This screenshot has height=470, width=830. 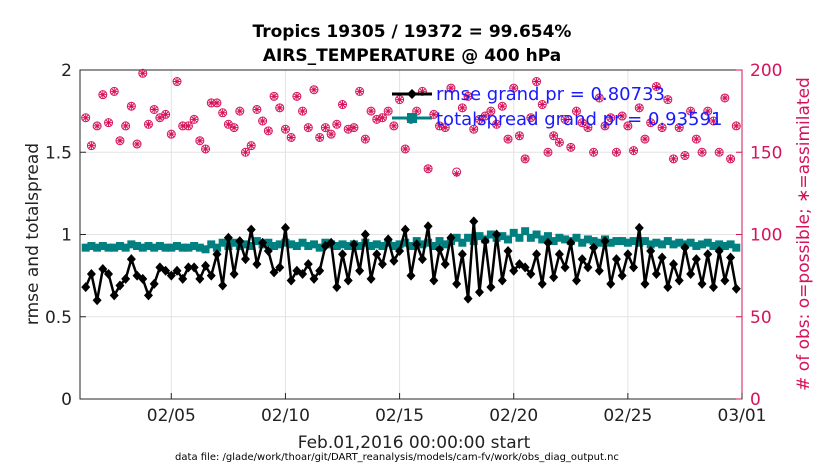 I want to click on y-axis-label-right: # of obs: o=possible; ∗=assimilated, so click(x=804, y=234).